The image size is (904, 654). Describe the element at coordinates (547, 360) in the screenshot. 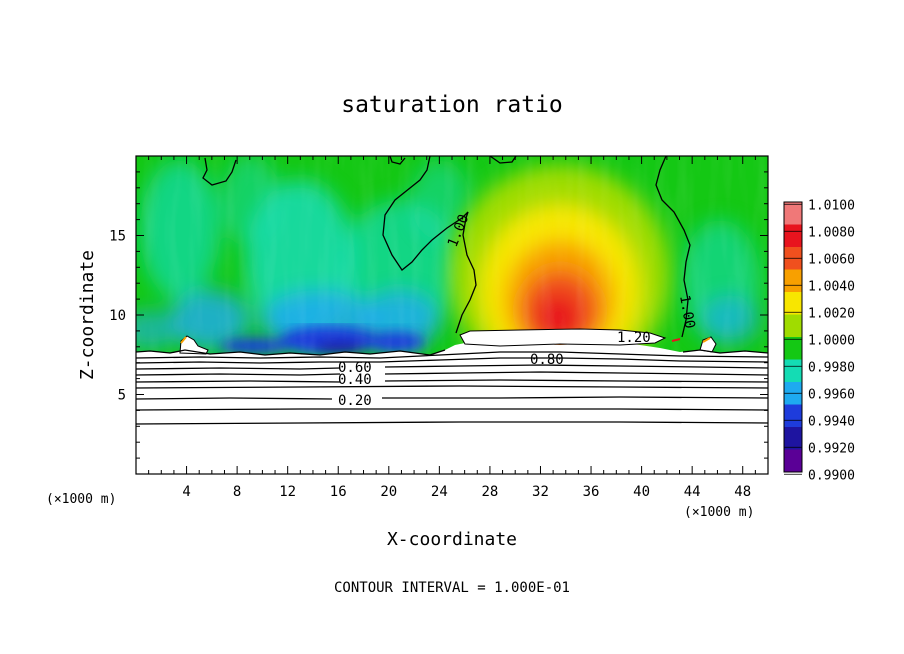

I see `contour-label: 0.80` at that location.